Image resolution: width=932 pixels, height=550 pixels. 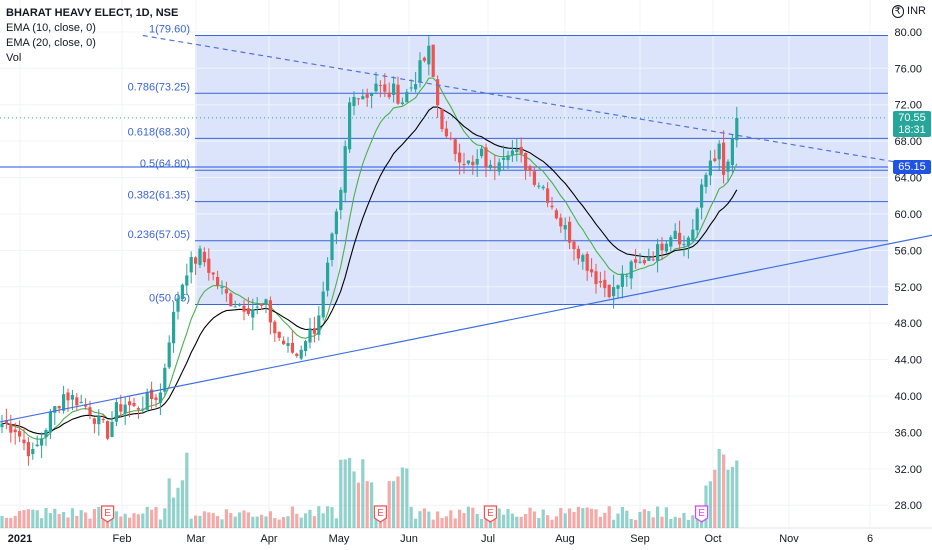 What do you see at coordinates (92, 13) in the screenshot?
I see `symbol-title: BHARAT HEAVY ELECT, 1D, NSE` at bounding box center [92, 13].